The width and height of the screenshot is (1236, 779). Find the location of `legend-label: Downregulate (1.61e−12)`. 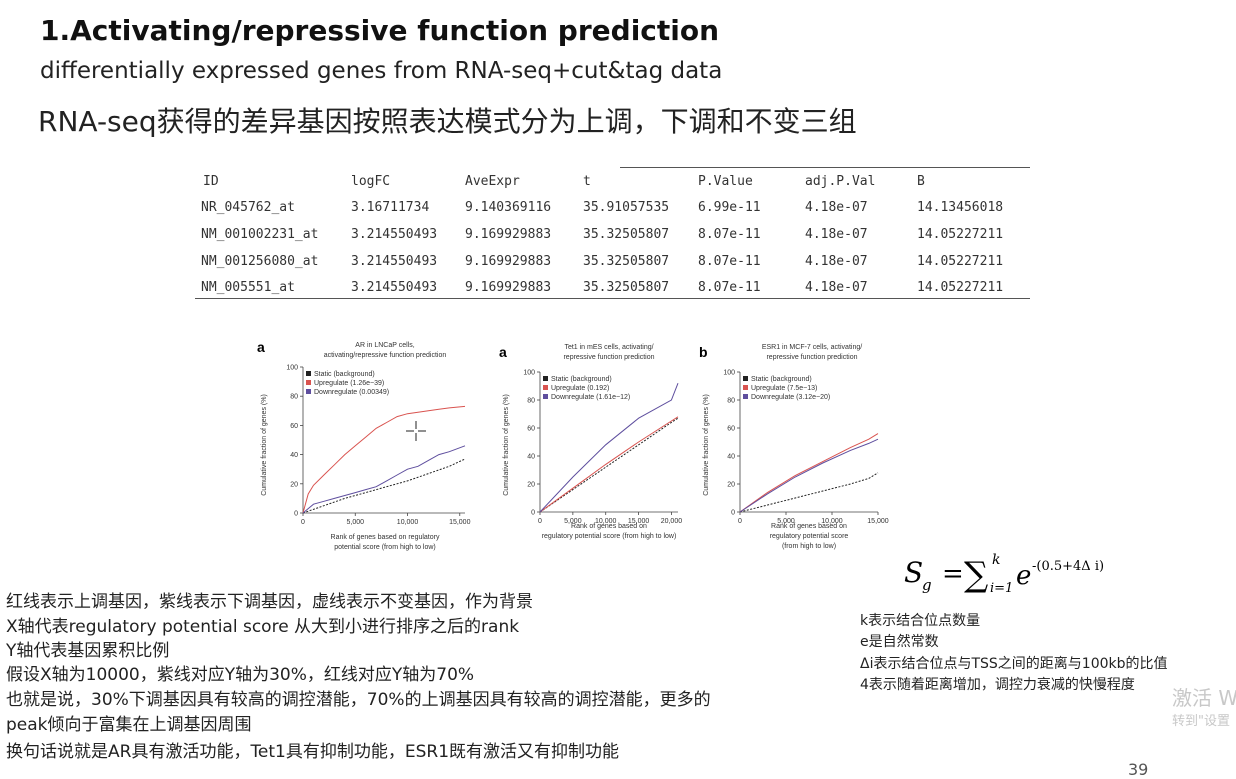

legend-label: Downregulate (1.61e−12) is located at coordinates (590, 397).